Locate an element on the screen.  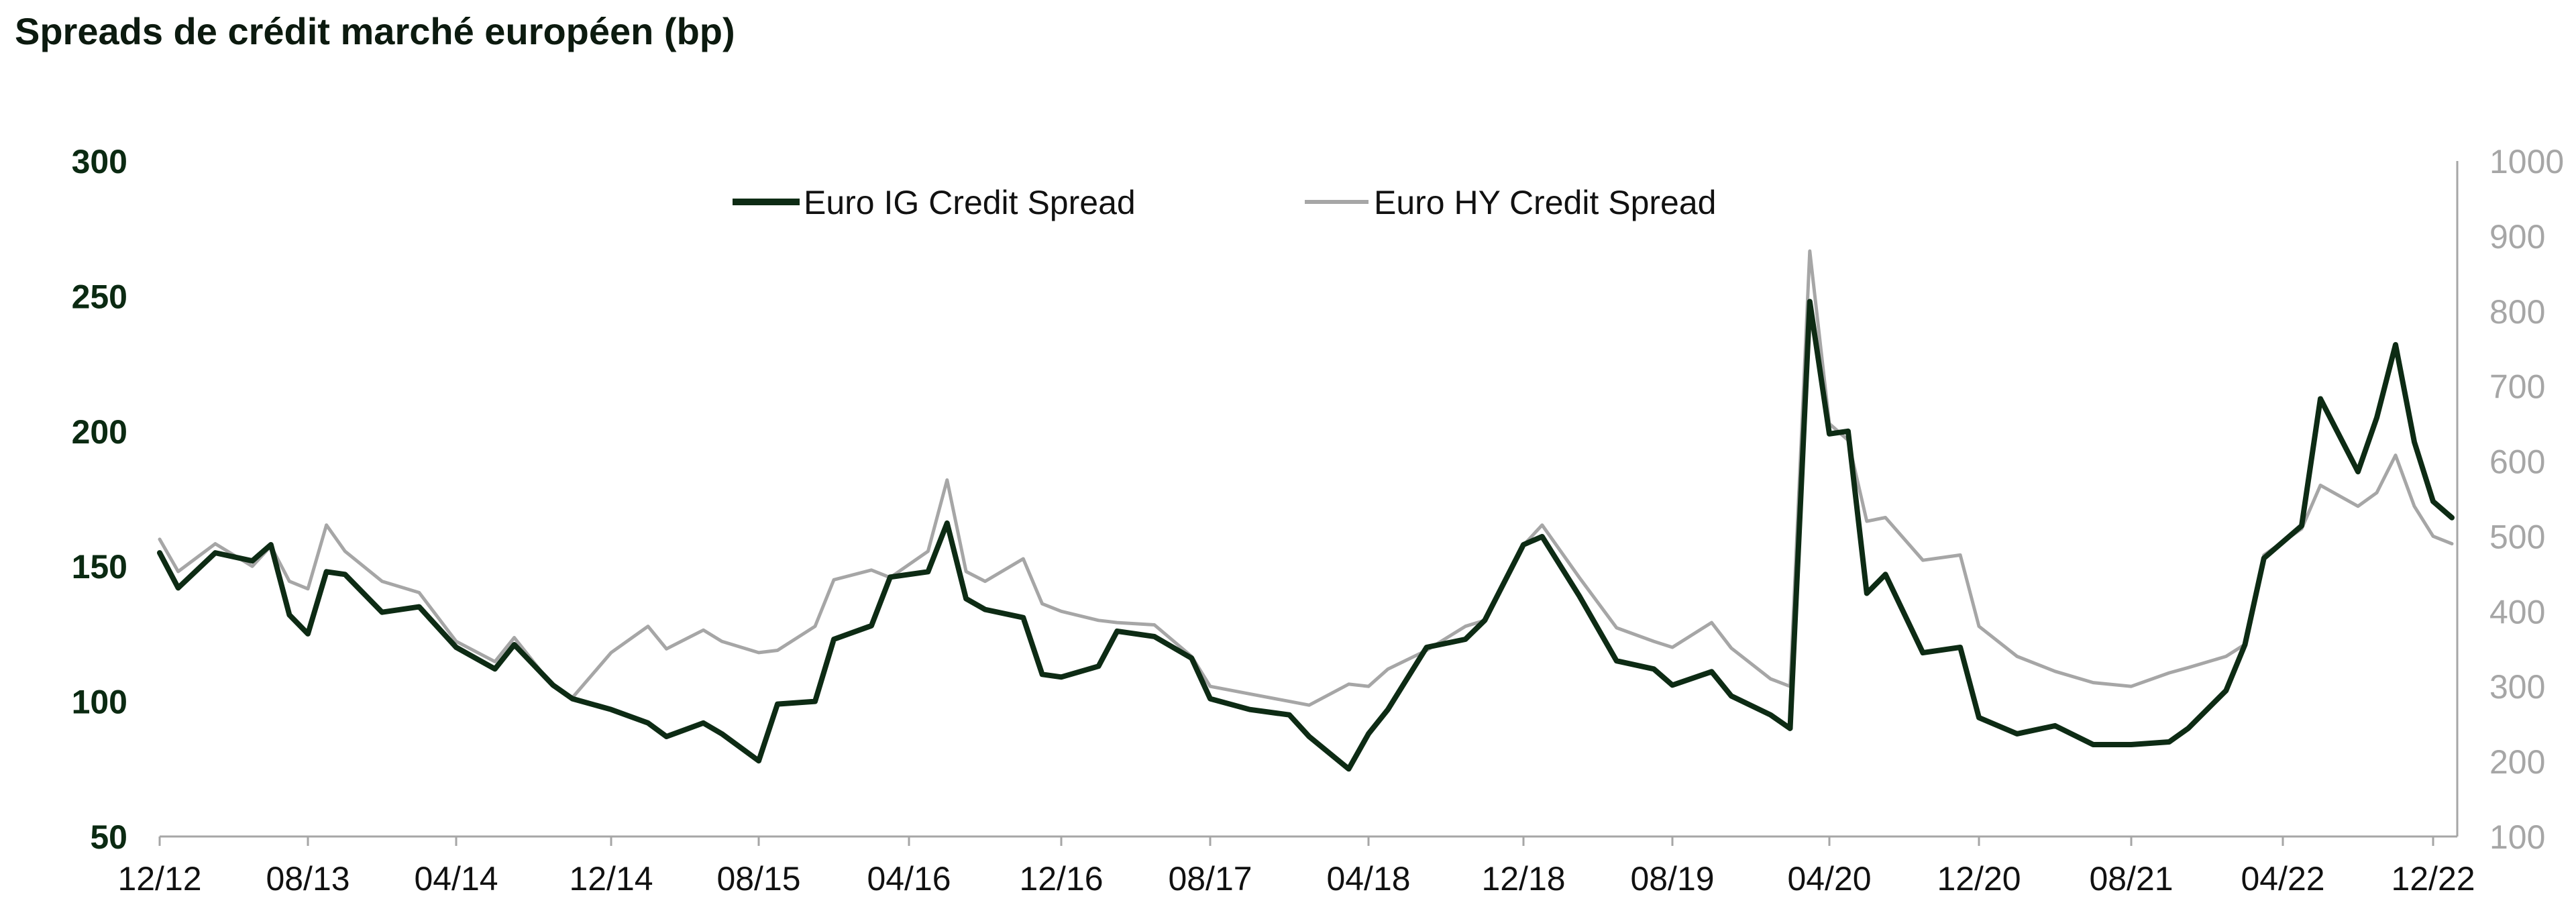
y-left-tick-label: 200 is located at coordinates (99, 432).